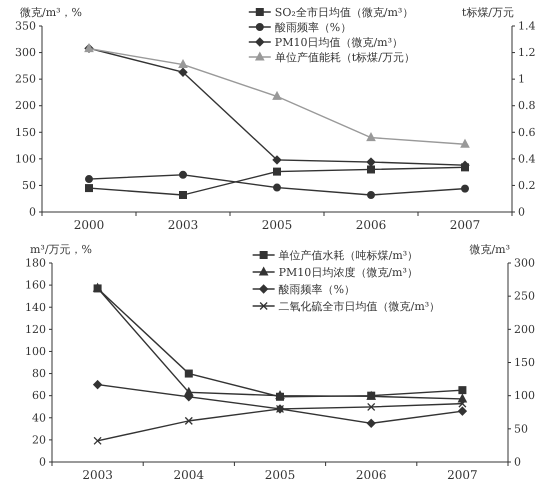  What do you see at coordinates (35, 263) in the screenshot?
I see `y-tick-label: 180` at bounding box center [35, 263].